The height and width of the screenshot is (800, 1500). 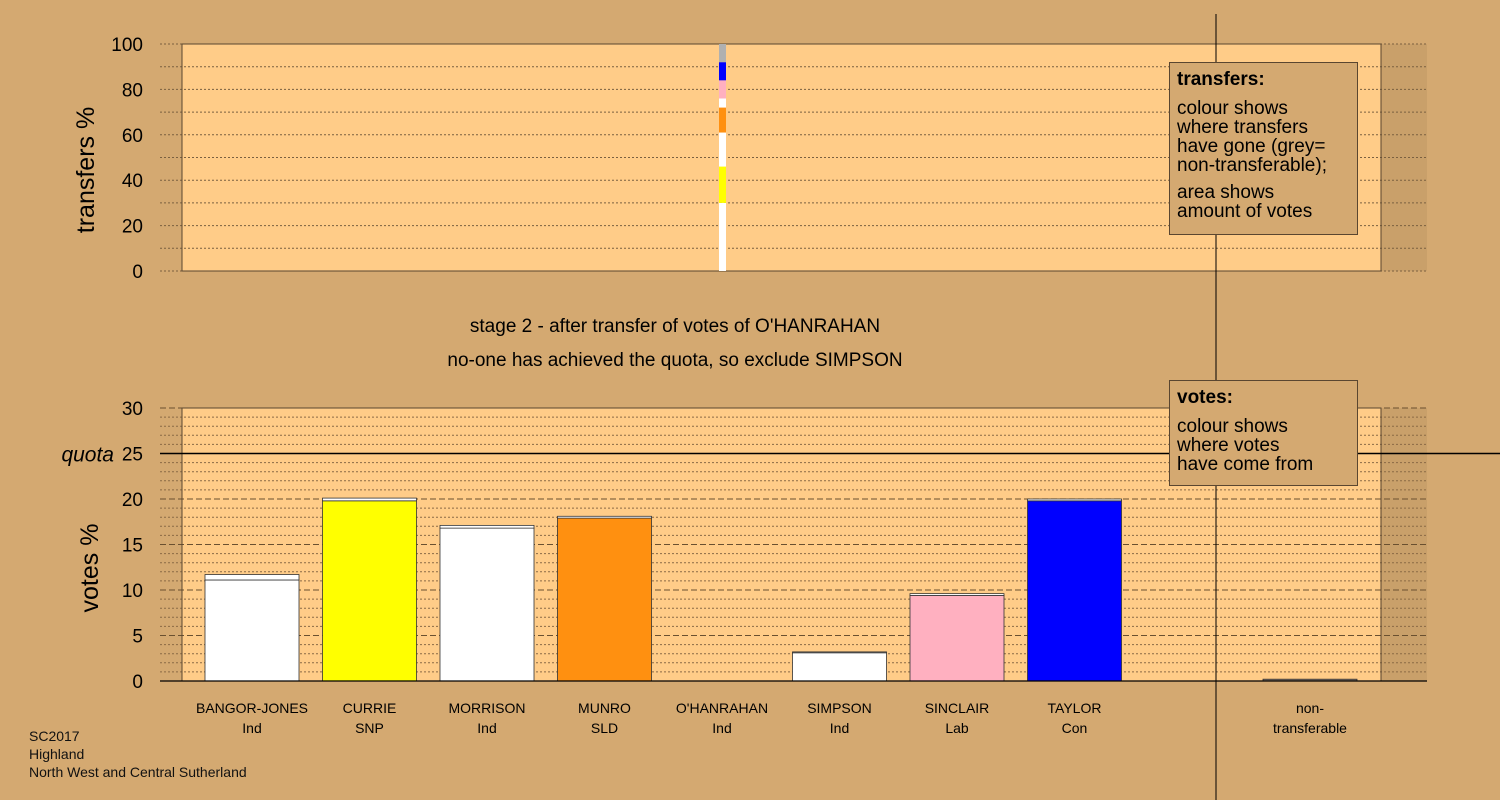 I want to click on legend-transfers-line: where transfers, so click(x=1242, y=127).